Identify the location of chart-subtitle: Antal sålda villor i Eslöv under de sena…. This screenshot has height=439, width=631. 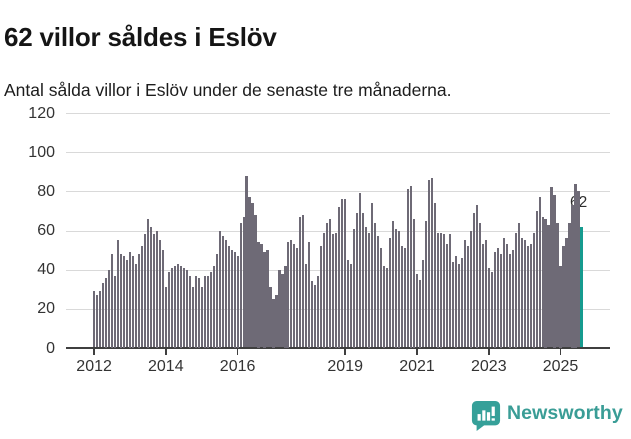
(228, 89).